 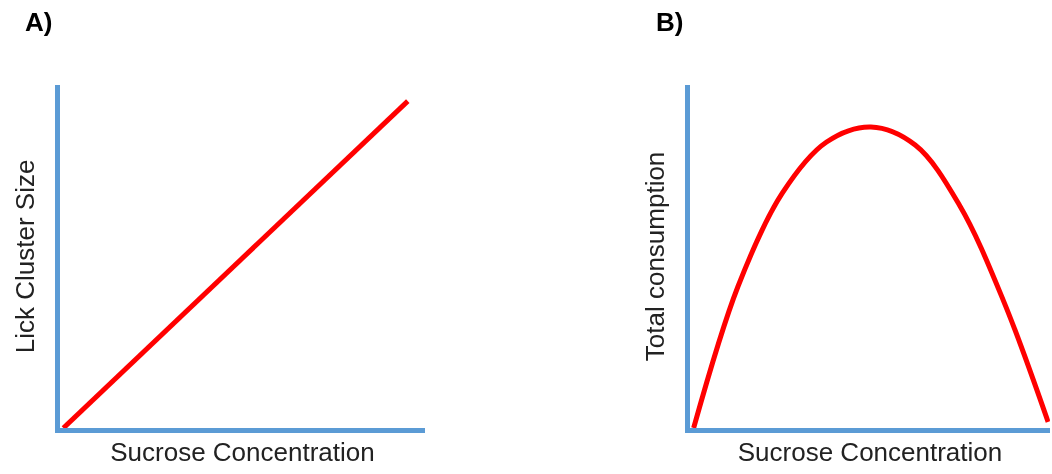 I want to click on y-axis-title: Total consumption, so click(x=655, y=256).